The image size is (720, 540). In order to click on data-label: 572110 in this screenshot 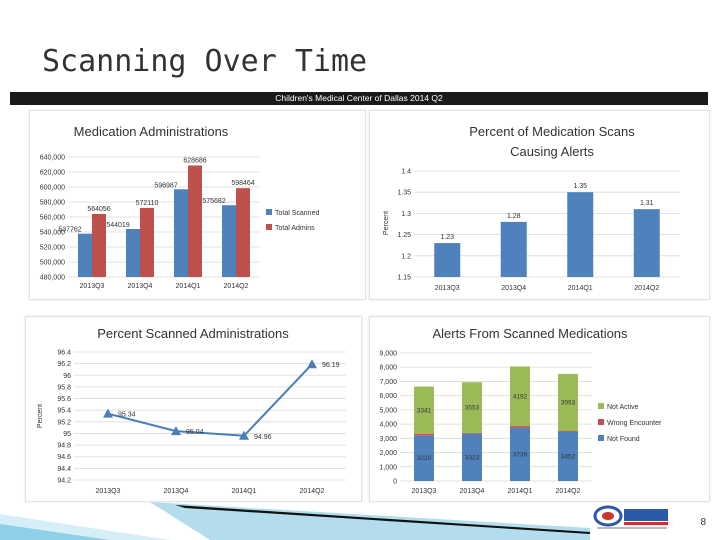, I will do `click(147, 203)`.